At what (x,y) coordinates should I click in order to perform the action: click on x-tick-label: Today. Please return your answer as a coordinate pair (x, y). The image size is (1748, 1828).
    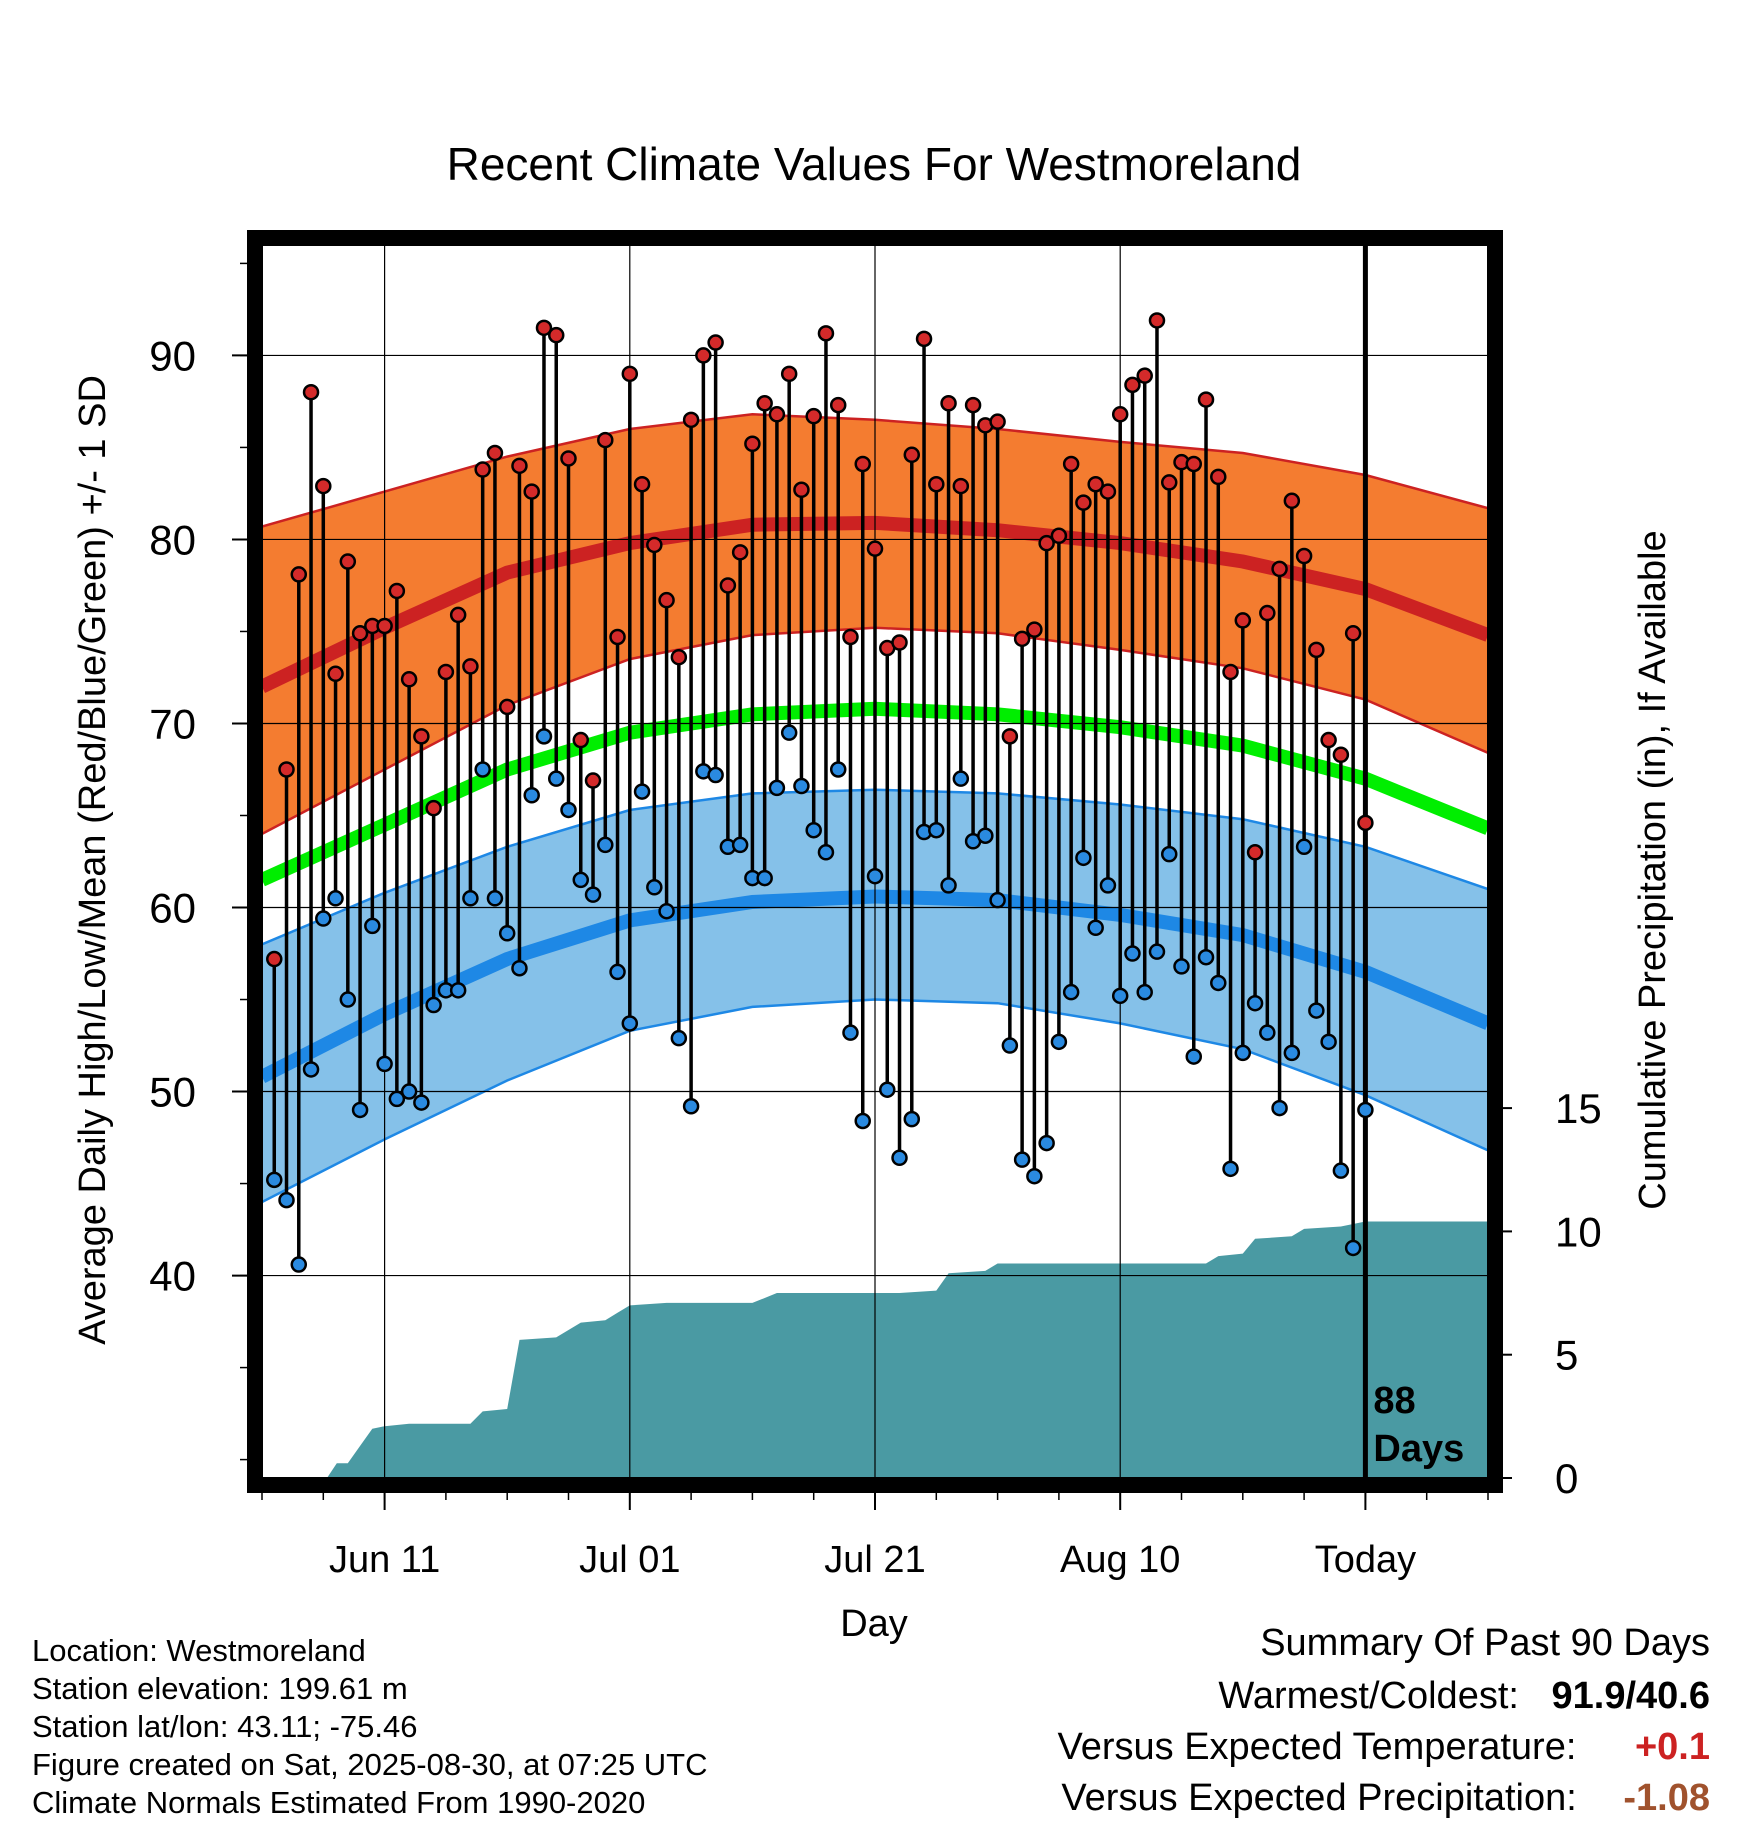
    Looking at the image, I should click on (1365, 1560).